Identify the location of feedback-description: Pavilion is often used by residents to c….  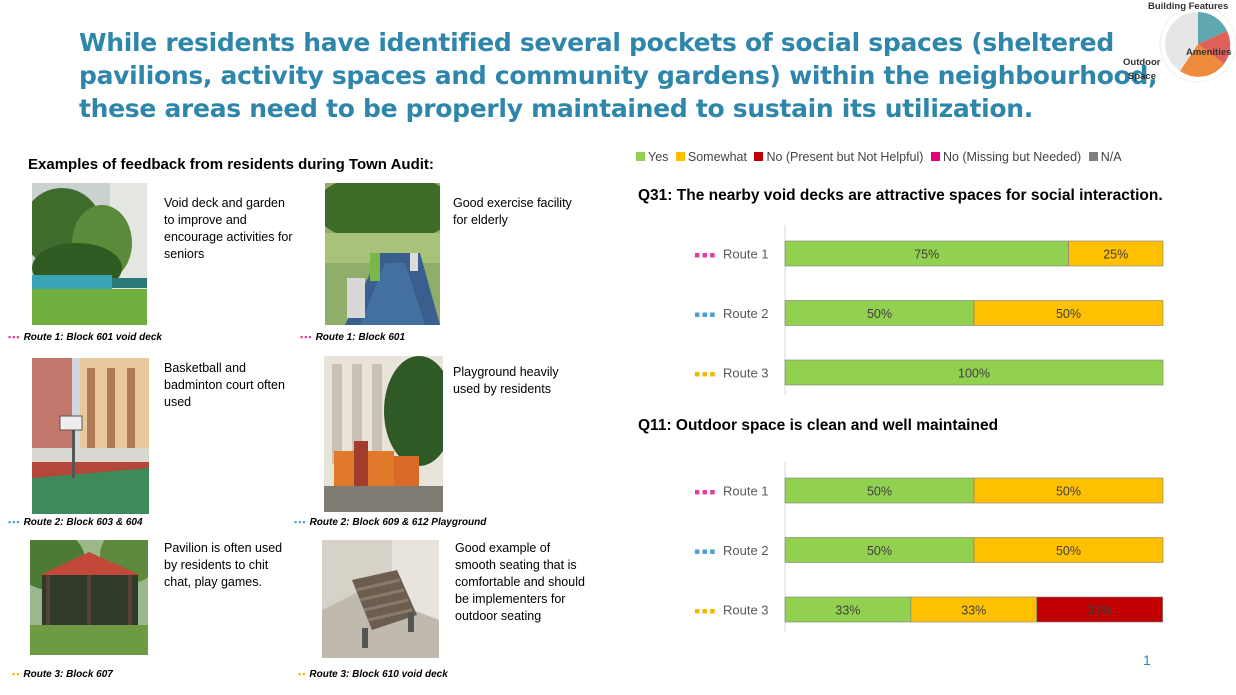
(223, 565).